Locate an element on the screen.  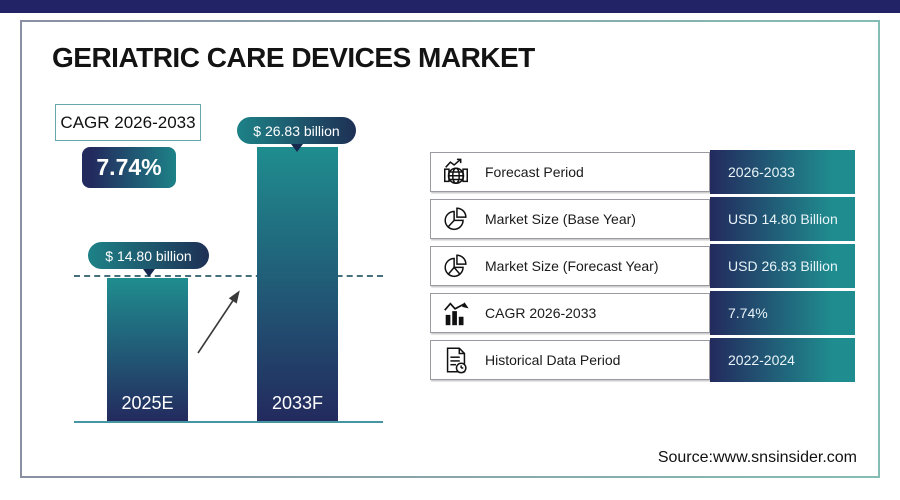
table-value: USD 14.80 Billion is located at coordinates (783, 219).